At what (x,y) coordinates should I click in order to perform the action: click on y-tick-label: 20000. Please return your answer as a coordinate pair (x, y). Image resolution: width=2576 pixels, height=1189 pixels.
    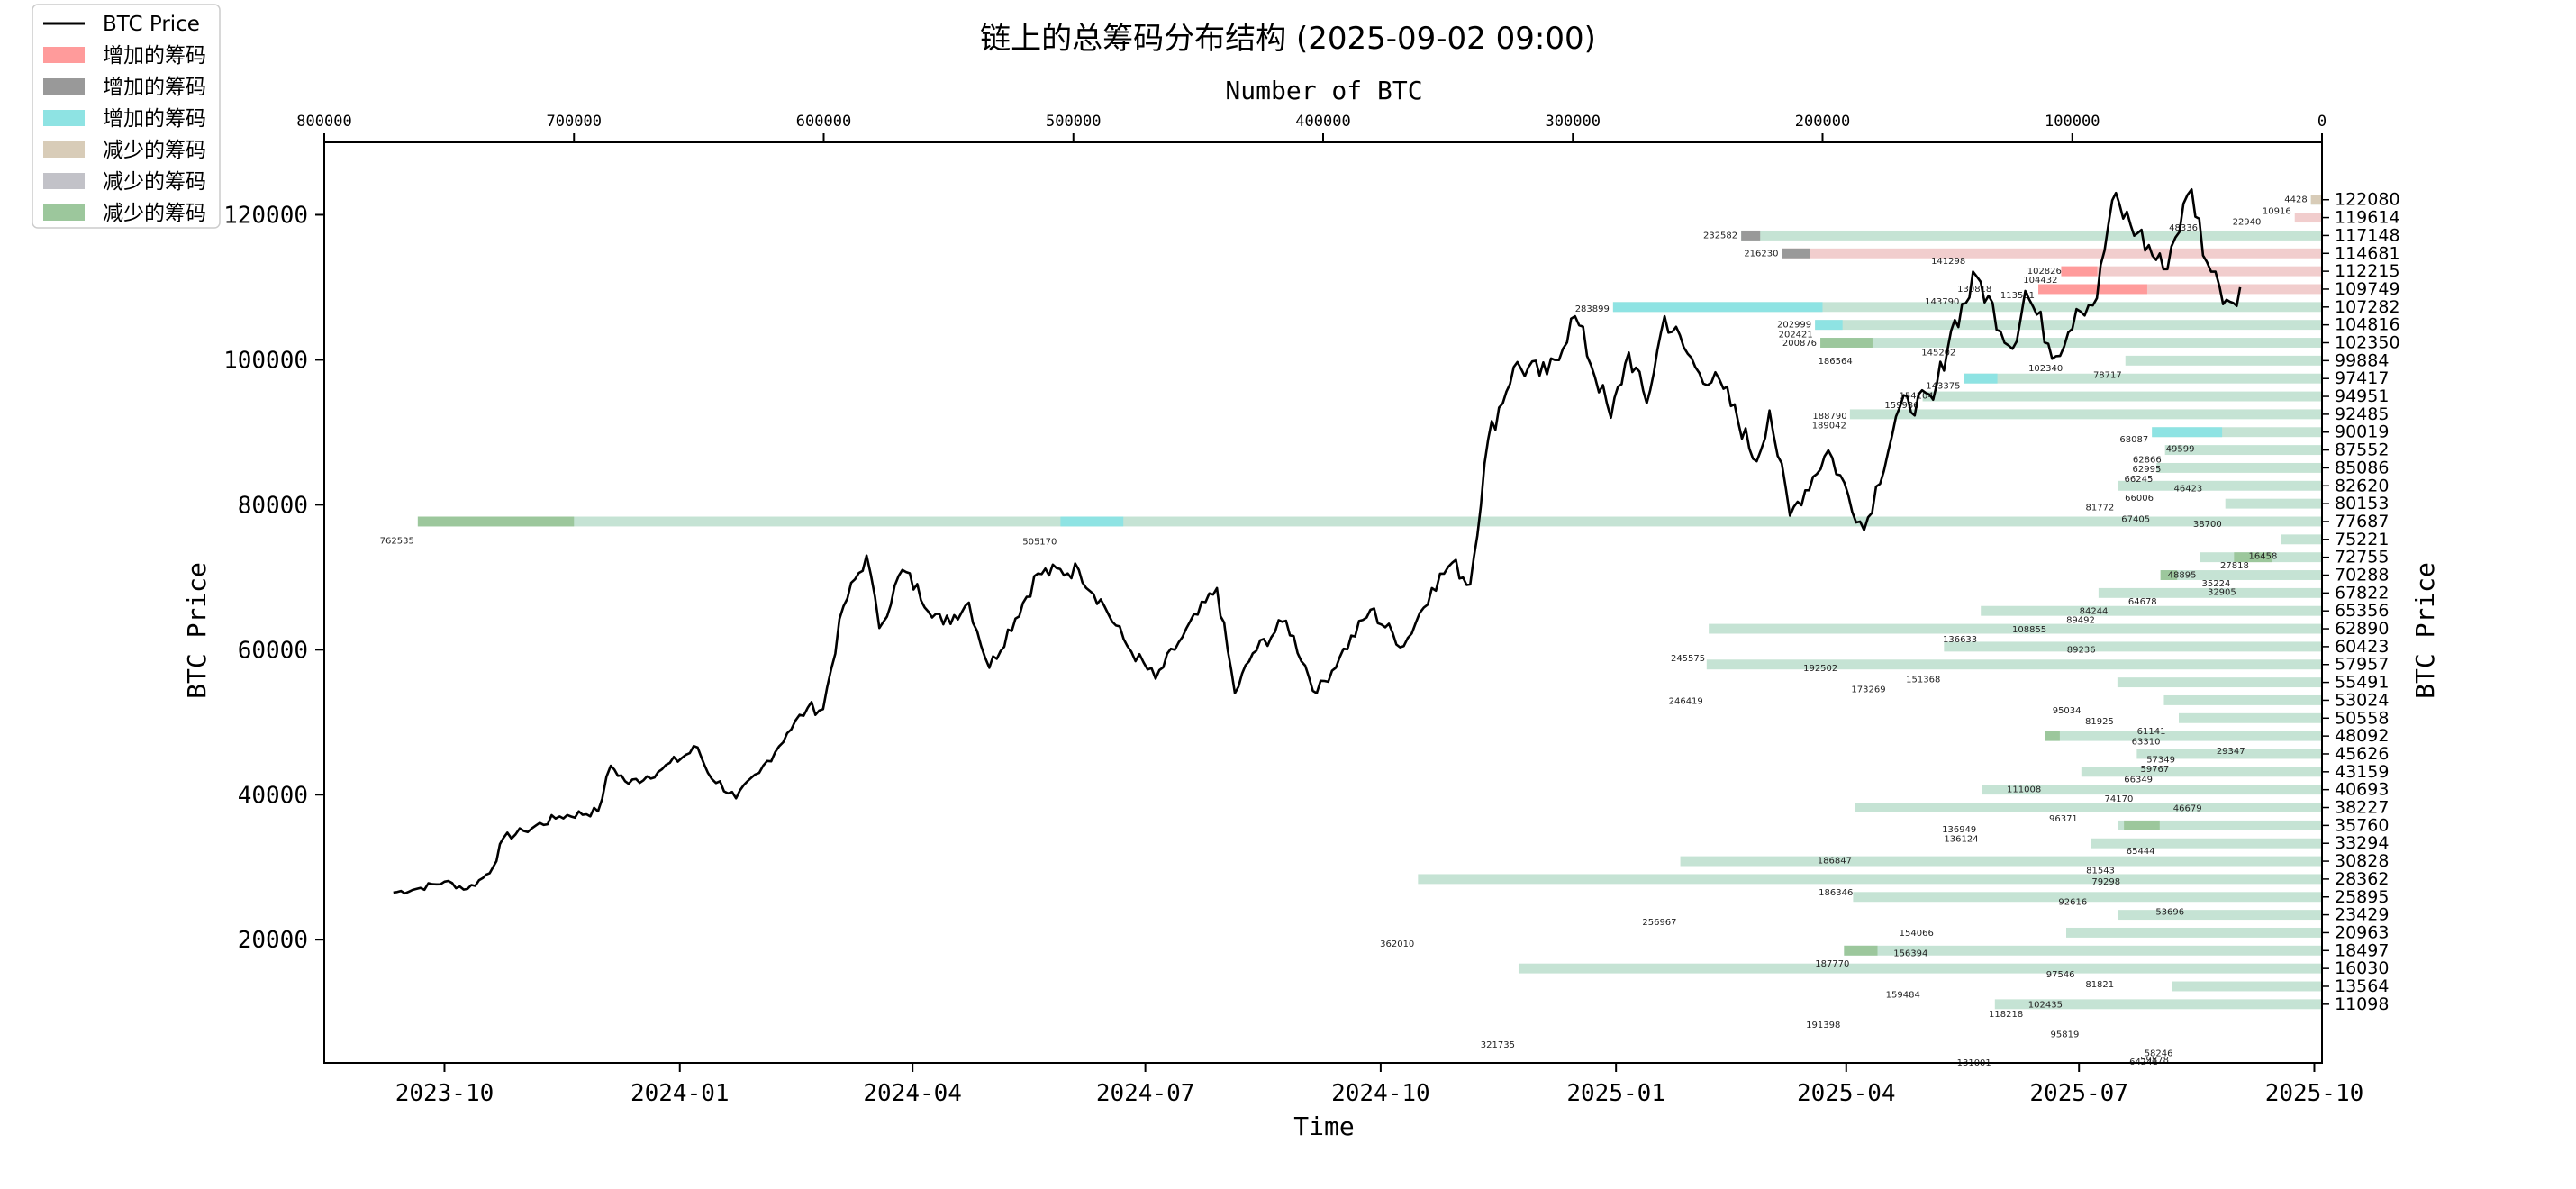
    Looking at the image, I should click on (273, 941).